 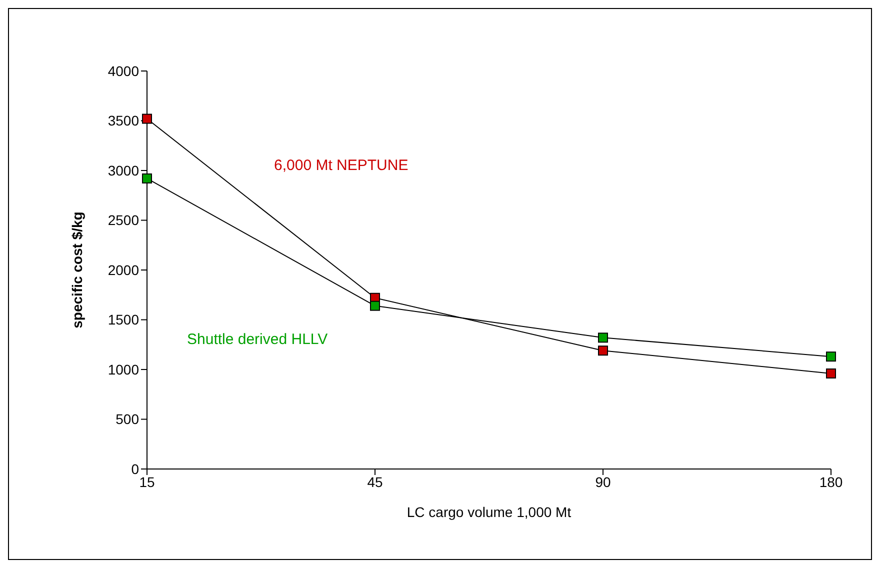 I want to click on x-tick-label: 180, so click(x=831, y=482).